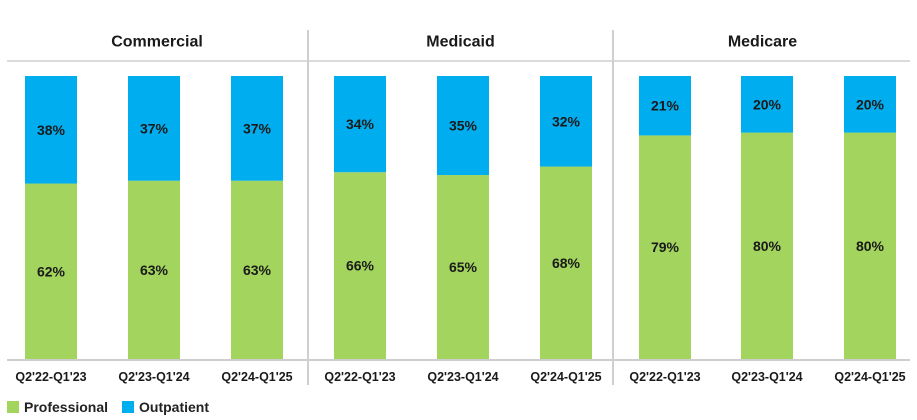 Image resolution: width=917 pixels, height=420 pixels. I want to click on legend-label-professional: Professional, so click(66, 407).